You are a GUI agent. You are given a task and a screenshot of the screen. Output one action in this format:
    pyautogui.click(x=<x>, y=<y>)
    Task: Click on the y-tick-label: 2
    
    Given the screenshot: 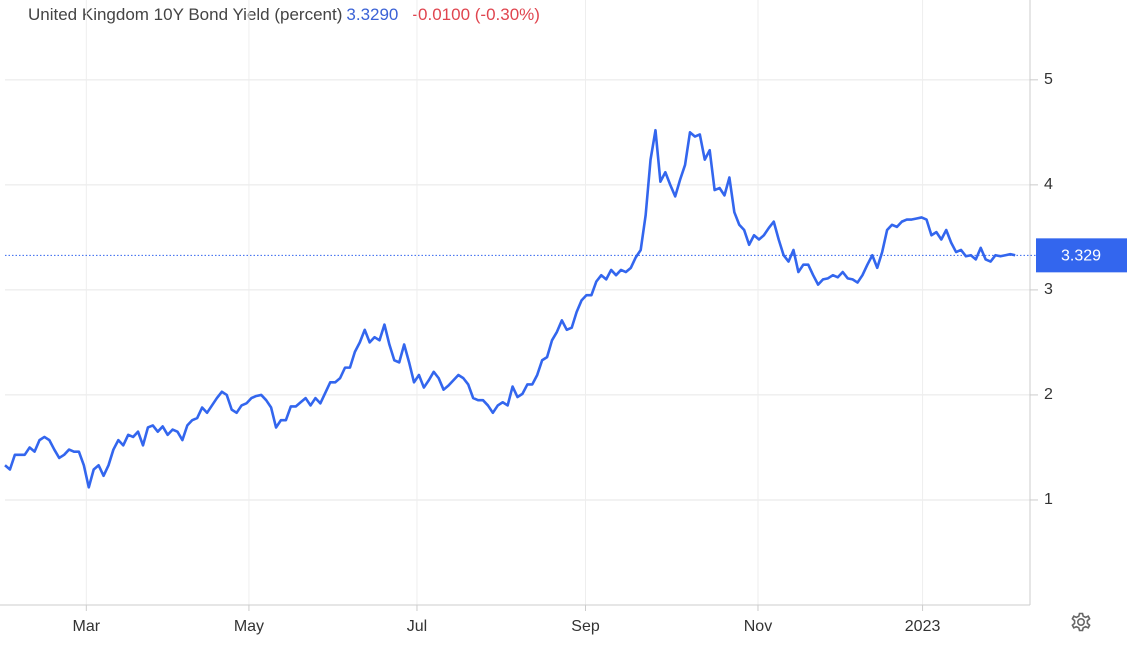 What is the action you would take?
    pyautogui.click(x=1048, y=394)
    